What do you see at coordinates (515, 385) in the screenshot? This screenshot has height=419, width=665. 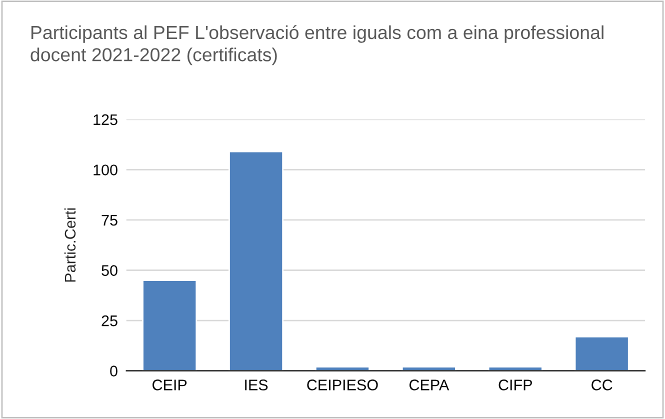 I see `x-tick-label: CIFP` at bounding box center [515, 385].